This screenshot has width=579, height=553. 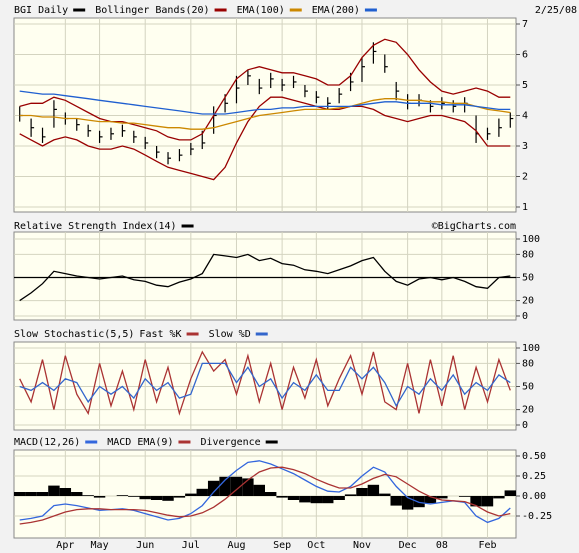 I want to click on x-tick-label: Feb, so click(x=487, y=545).